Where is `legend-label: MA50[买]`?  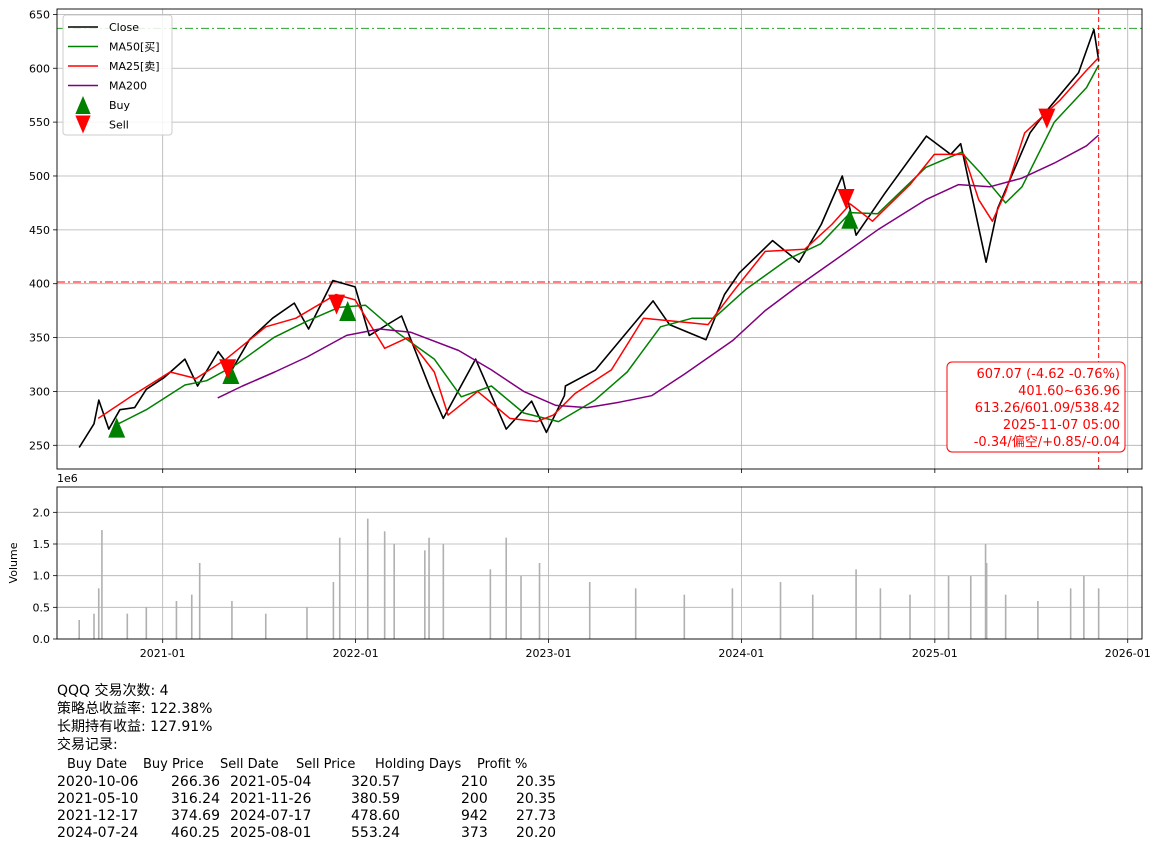
legend-label: MA50[买] is located at coordinates (134, 47).